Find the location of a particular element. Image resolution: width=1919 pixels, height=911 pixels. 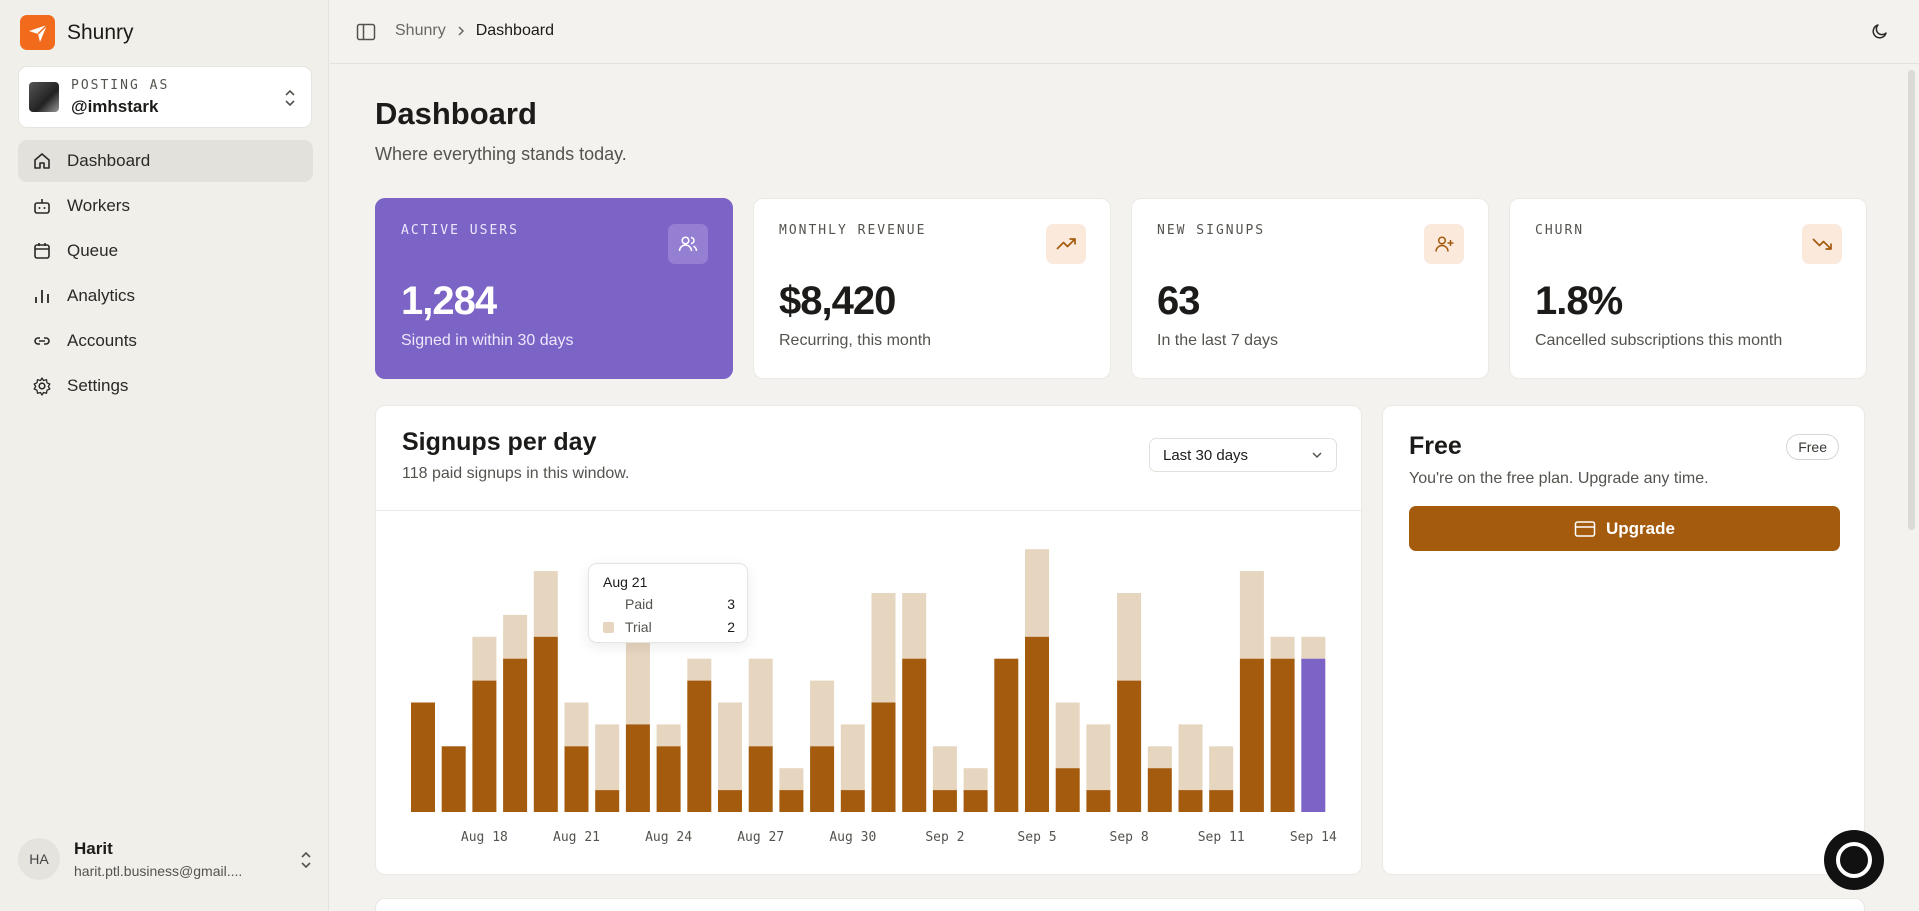

next-card is located at coordinates (1120, 904).